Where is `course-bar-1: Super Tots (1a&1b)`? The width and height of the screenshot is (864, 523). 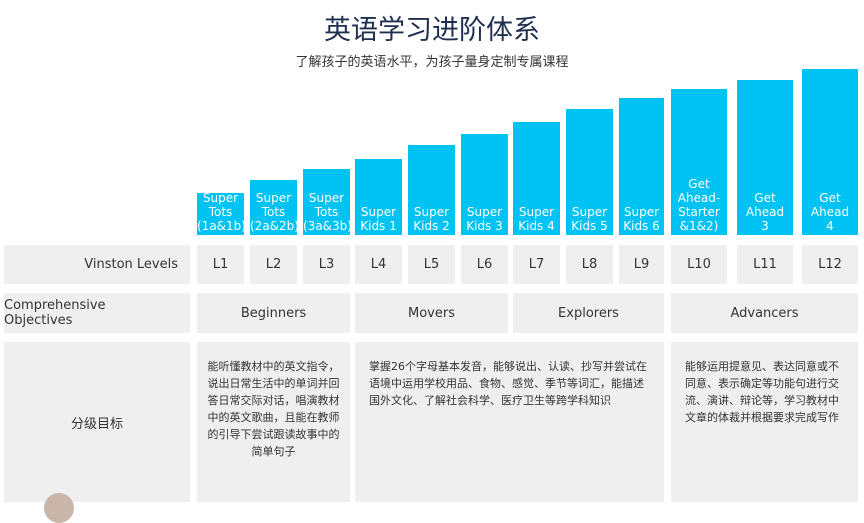 course-bar-1: Super Tots (1a&1b) is located at coordinates (221, 213).